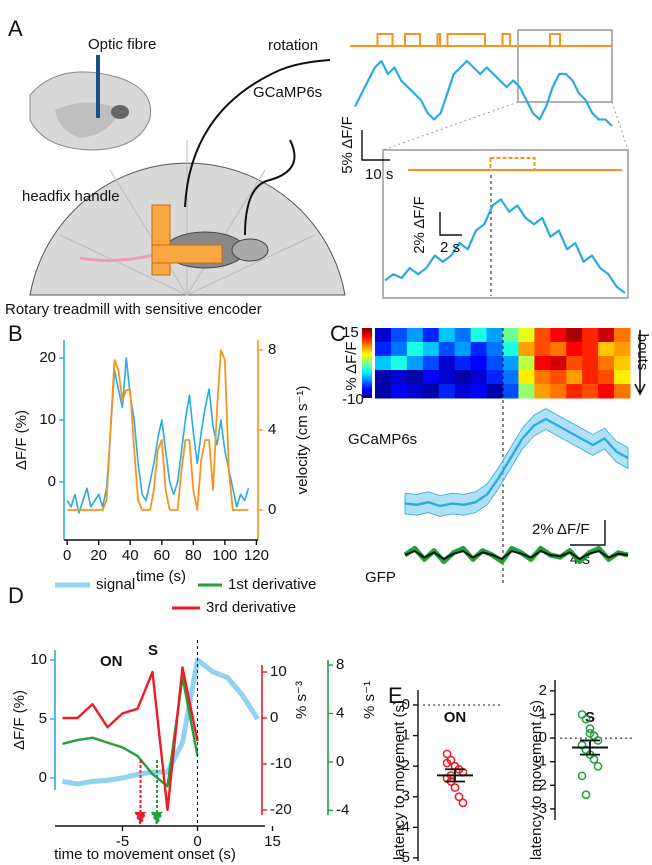 This screenshot has width=652, height=865. What do you see at coordinates (403, 765) in the screenshot?
I see `y-tick-label: -2` at bounding box center [403, 765].